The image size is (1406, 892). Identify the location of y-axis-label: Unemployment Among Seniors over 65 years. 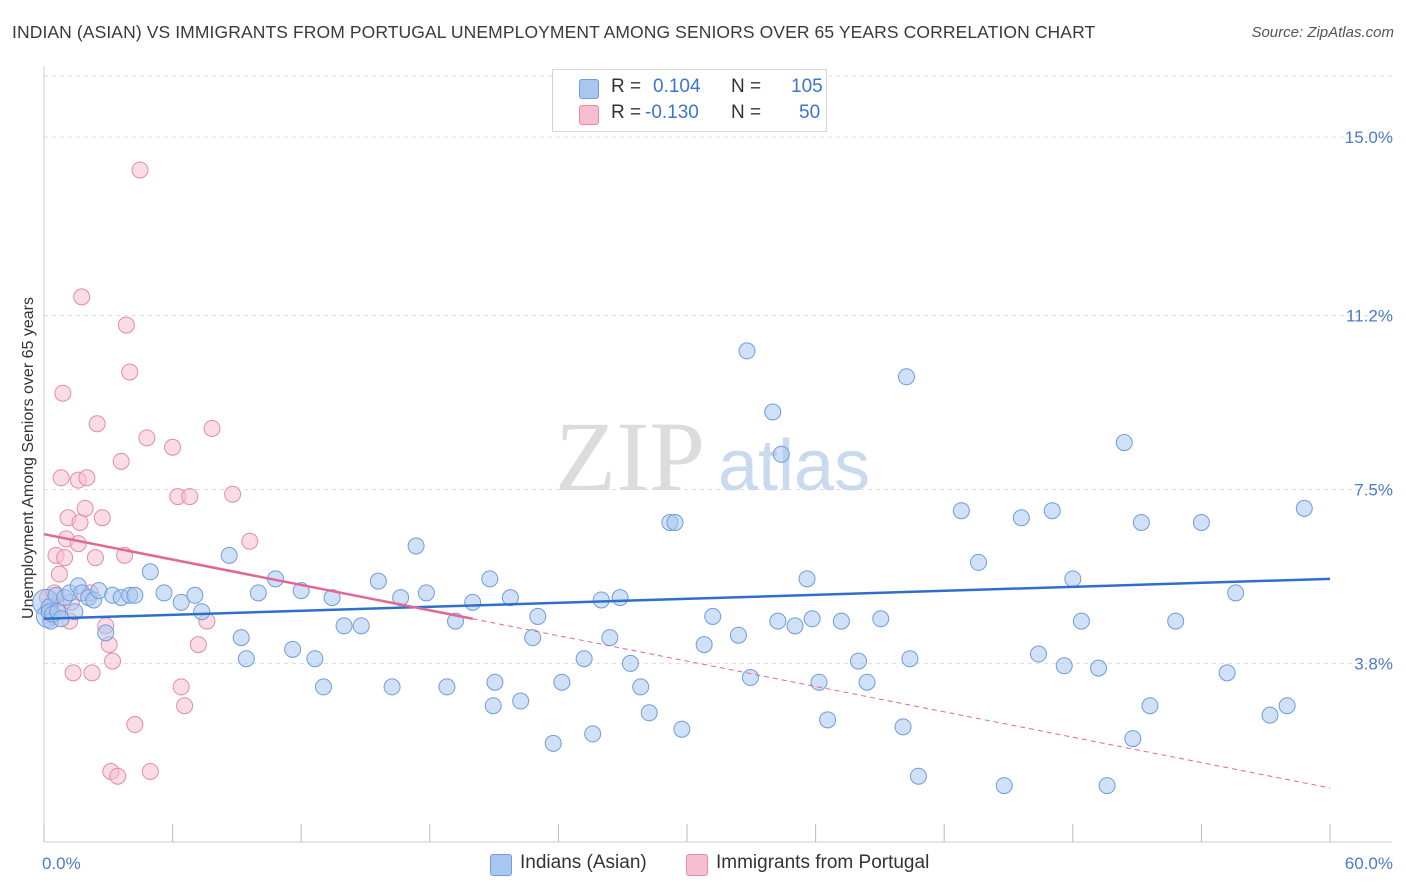
(28, 458).